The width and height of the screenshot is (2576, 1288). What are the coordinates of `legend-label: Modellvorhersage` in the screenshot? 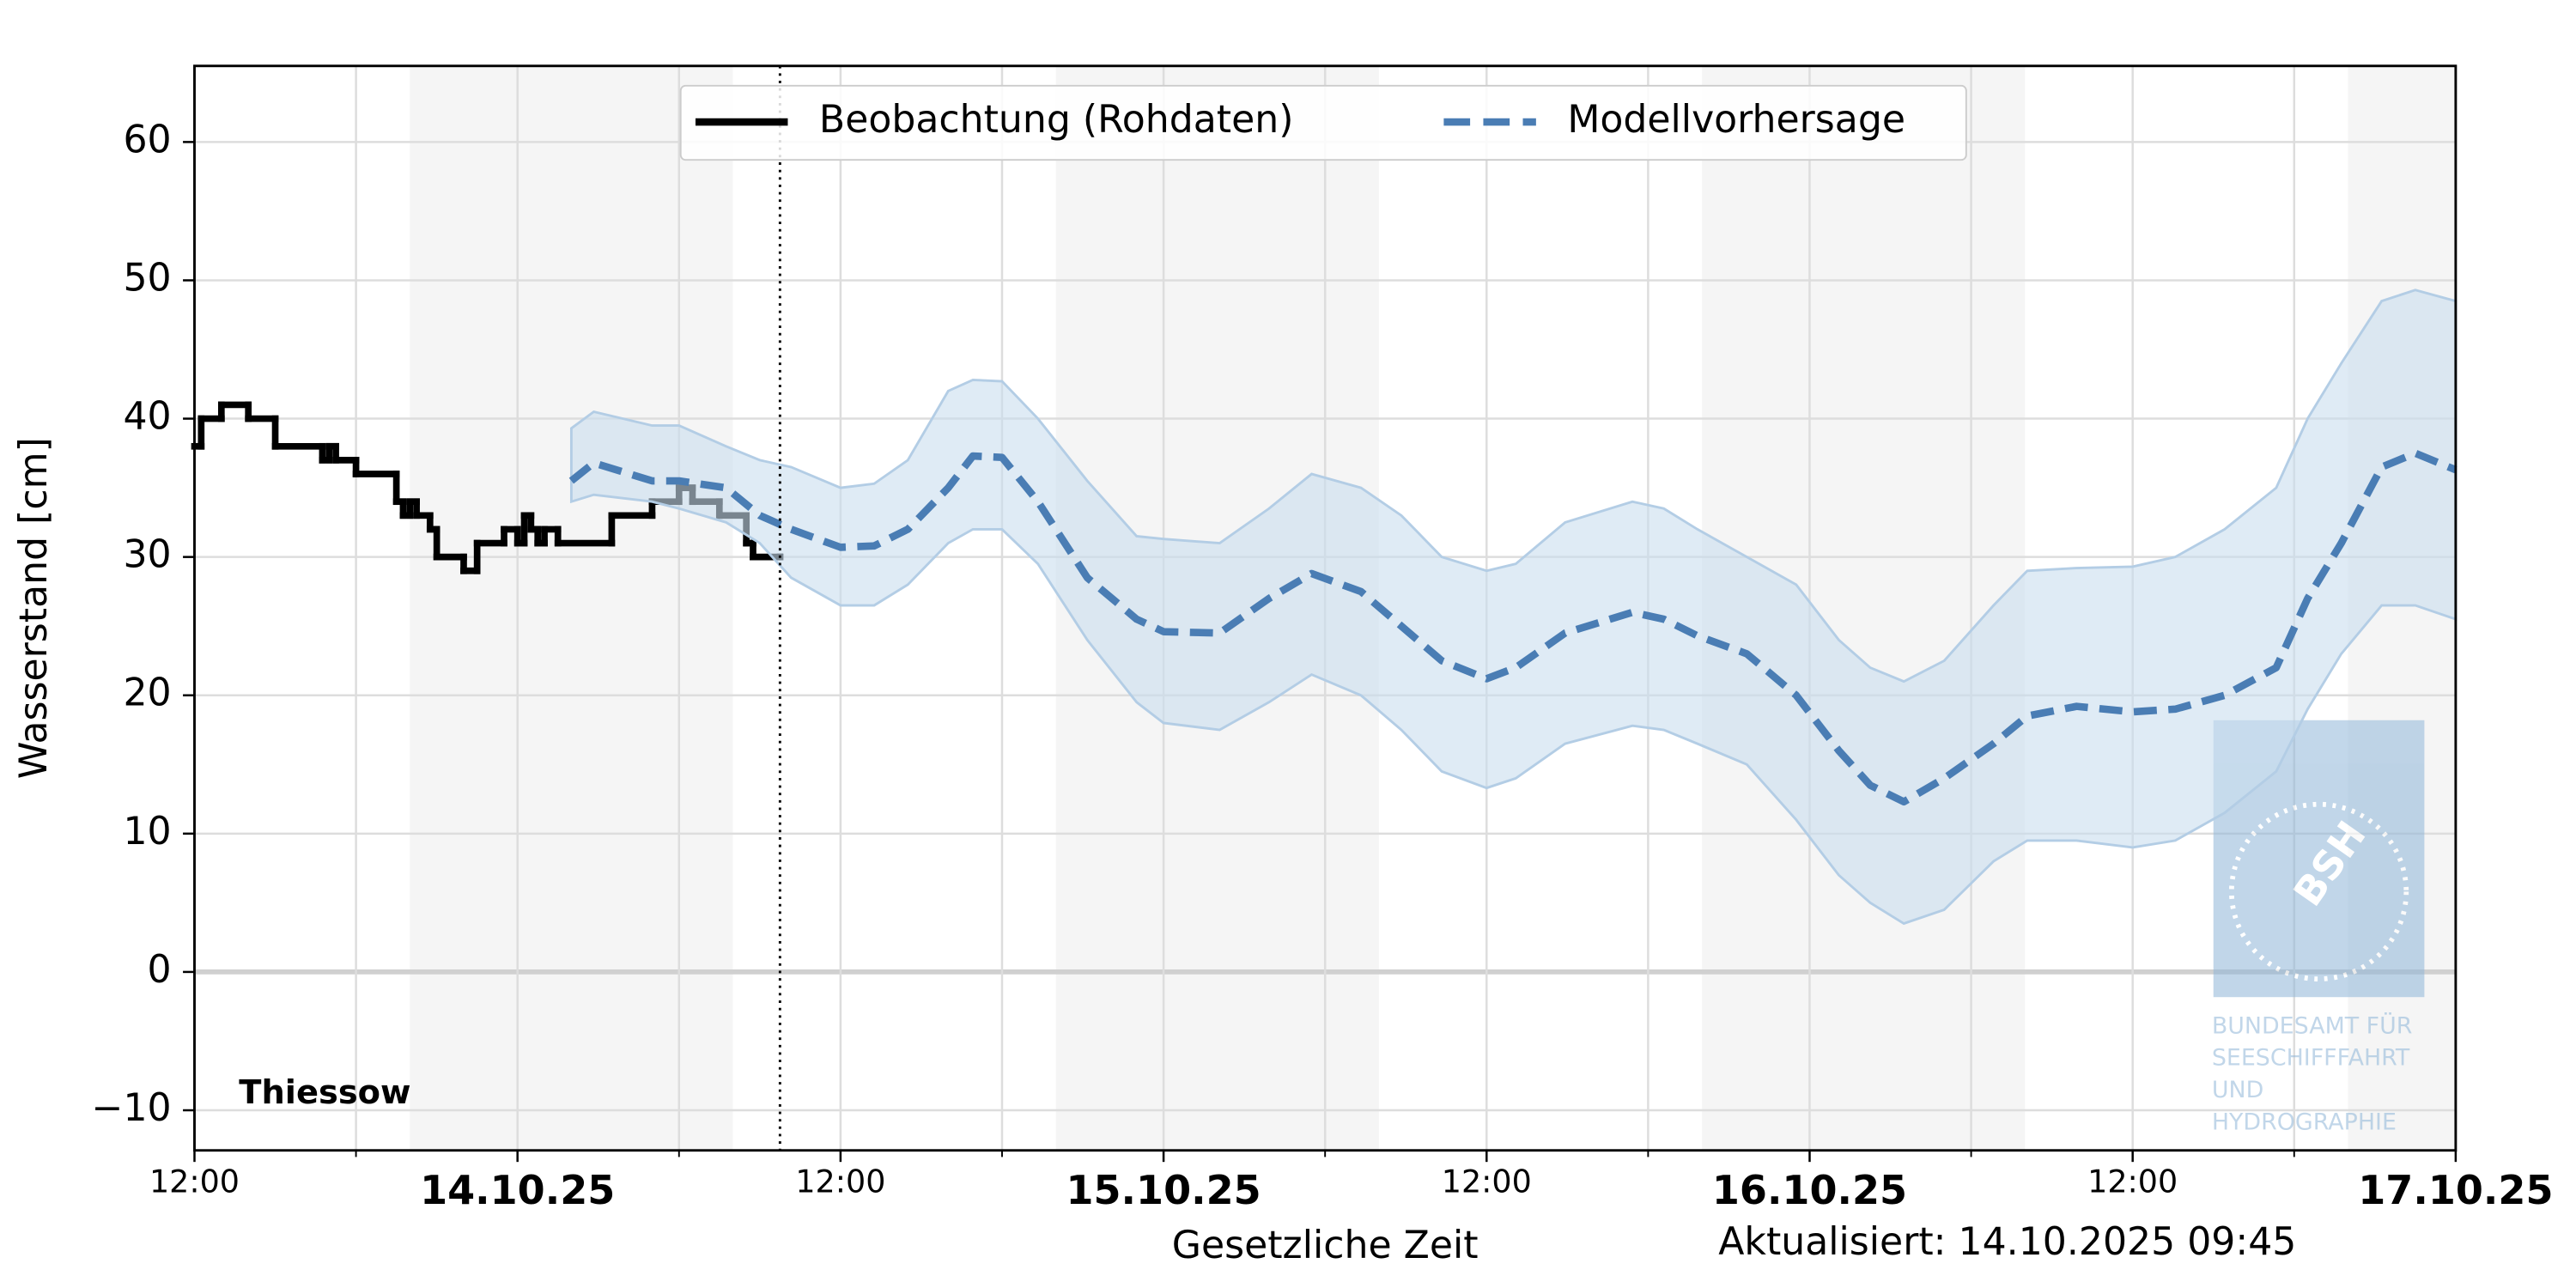 It's located at (1736, 120).